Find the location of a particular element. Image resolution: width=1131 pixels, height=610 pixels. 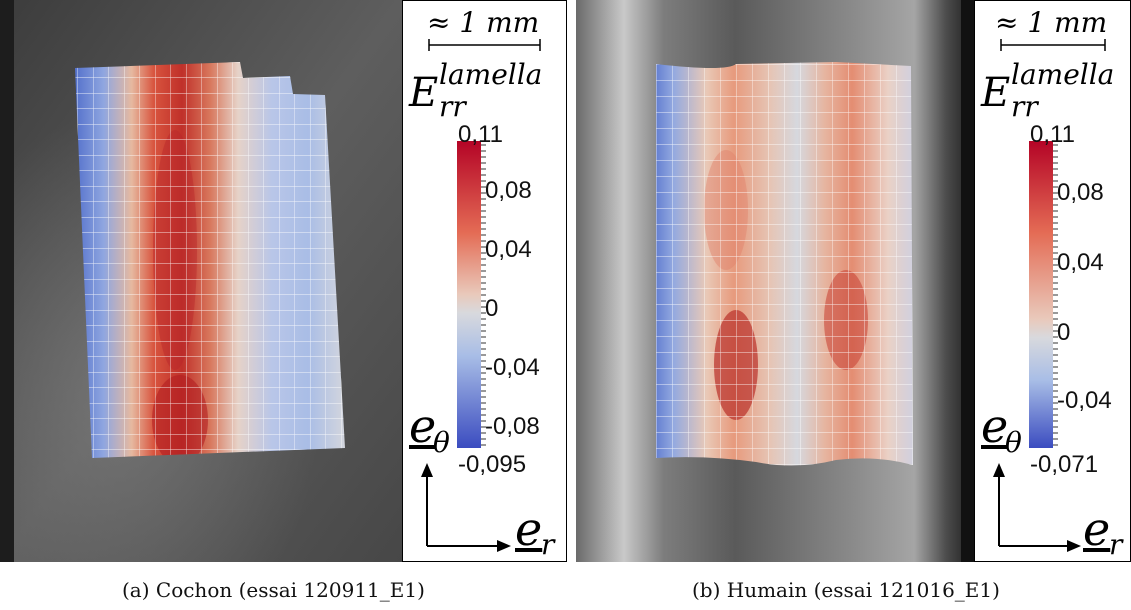

colorbar-tick-label-b-3: 0 is located at coordinates (1064, 332).